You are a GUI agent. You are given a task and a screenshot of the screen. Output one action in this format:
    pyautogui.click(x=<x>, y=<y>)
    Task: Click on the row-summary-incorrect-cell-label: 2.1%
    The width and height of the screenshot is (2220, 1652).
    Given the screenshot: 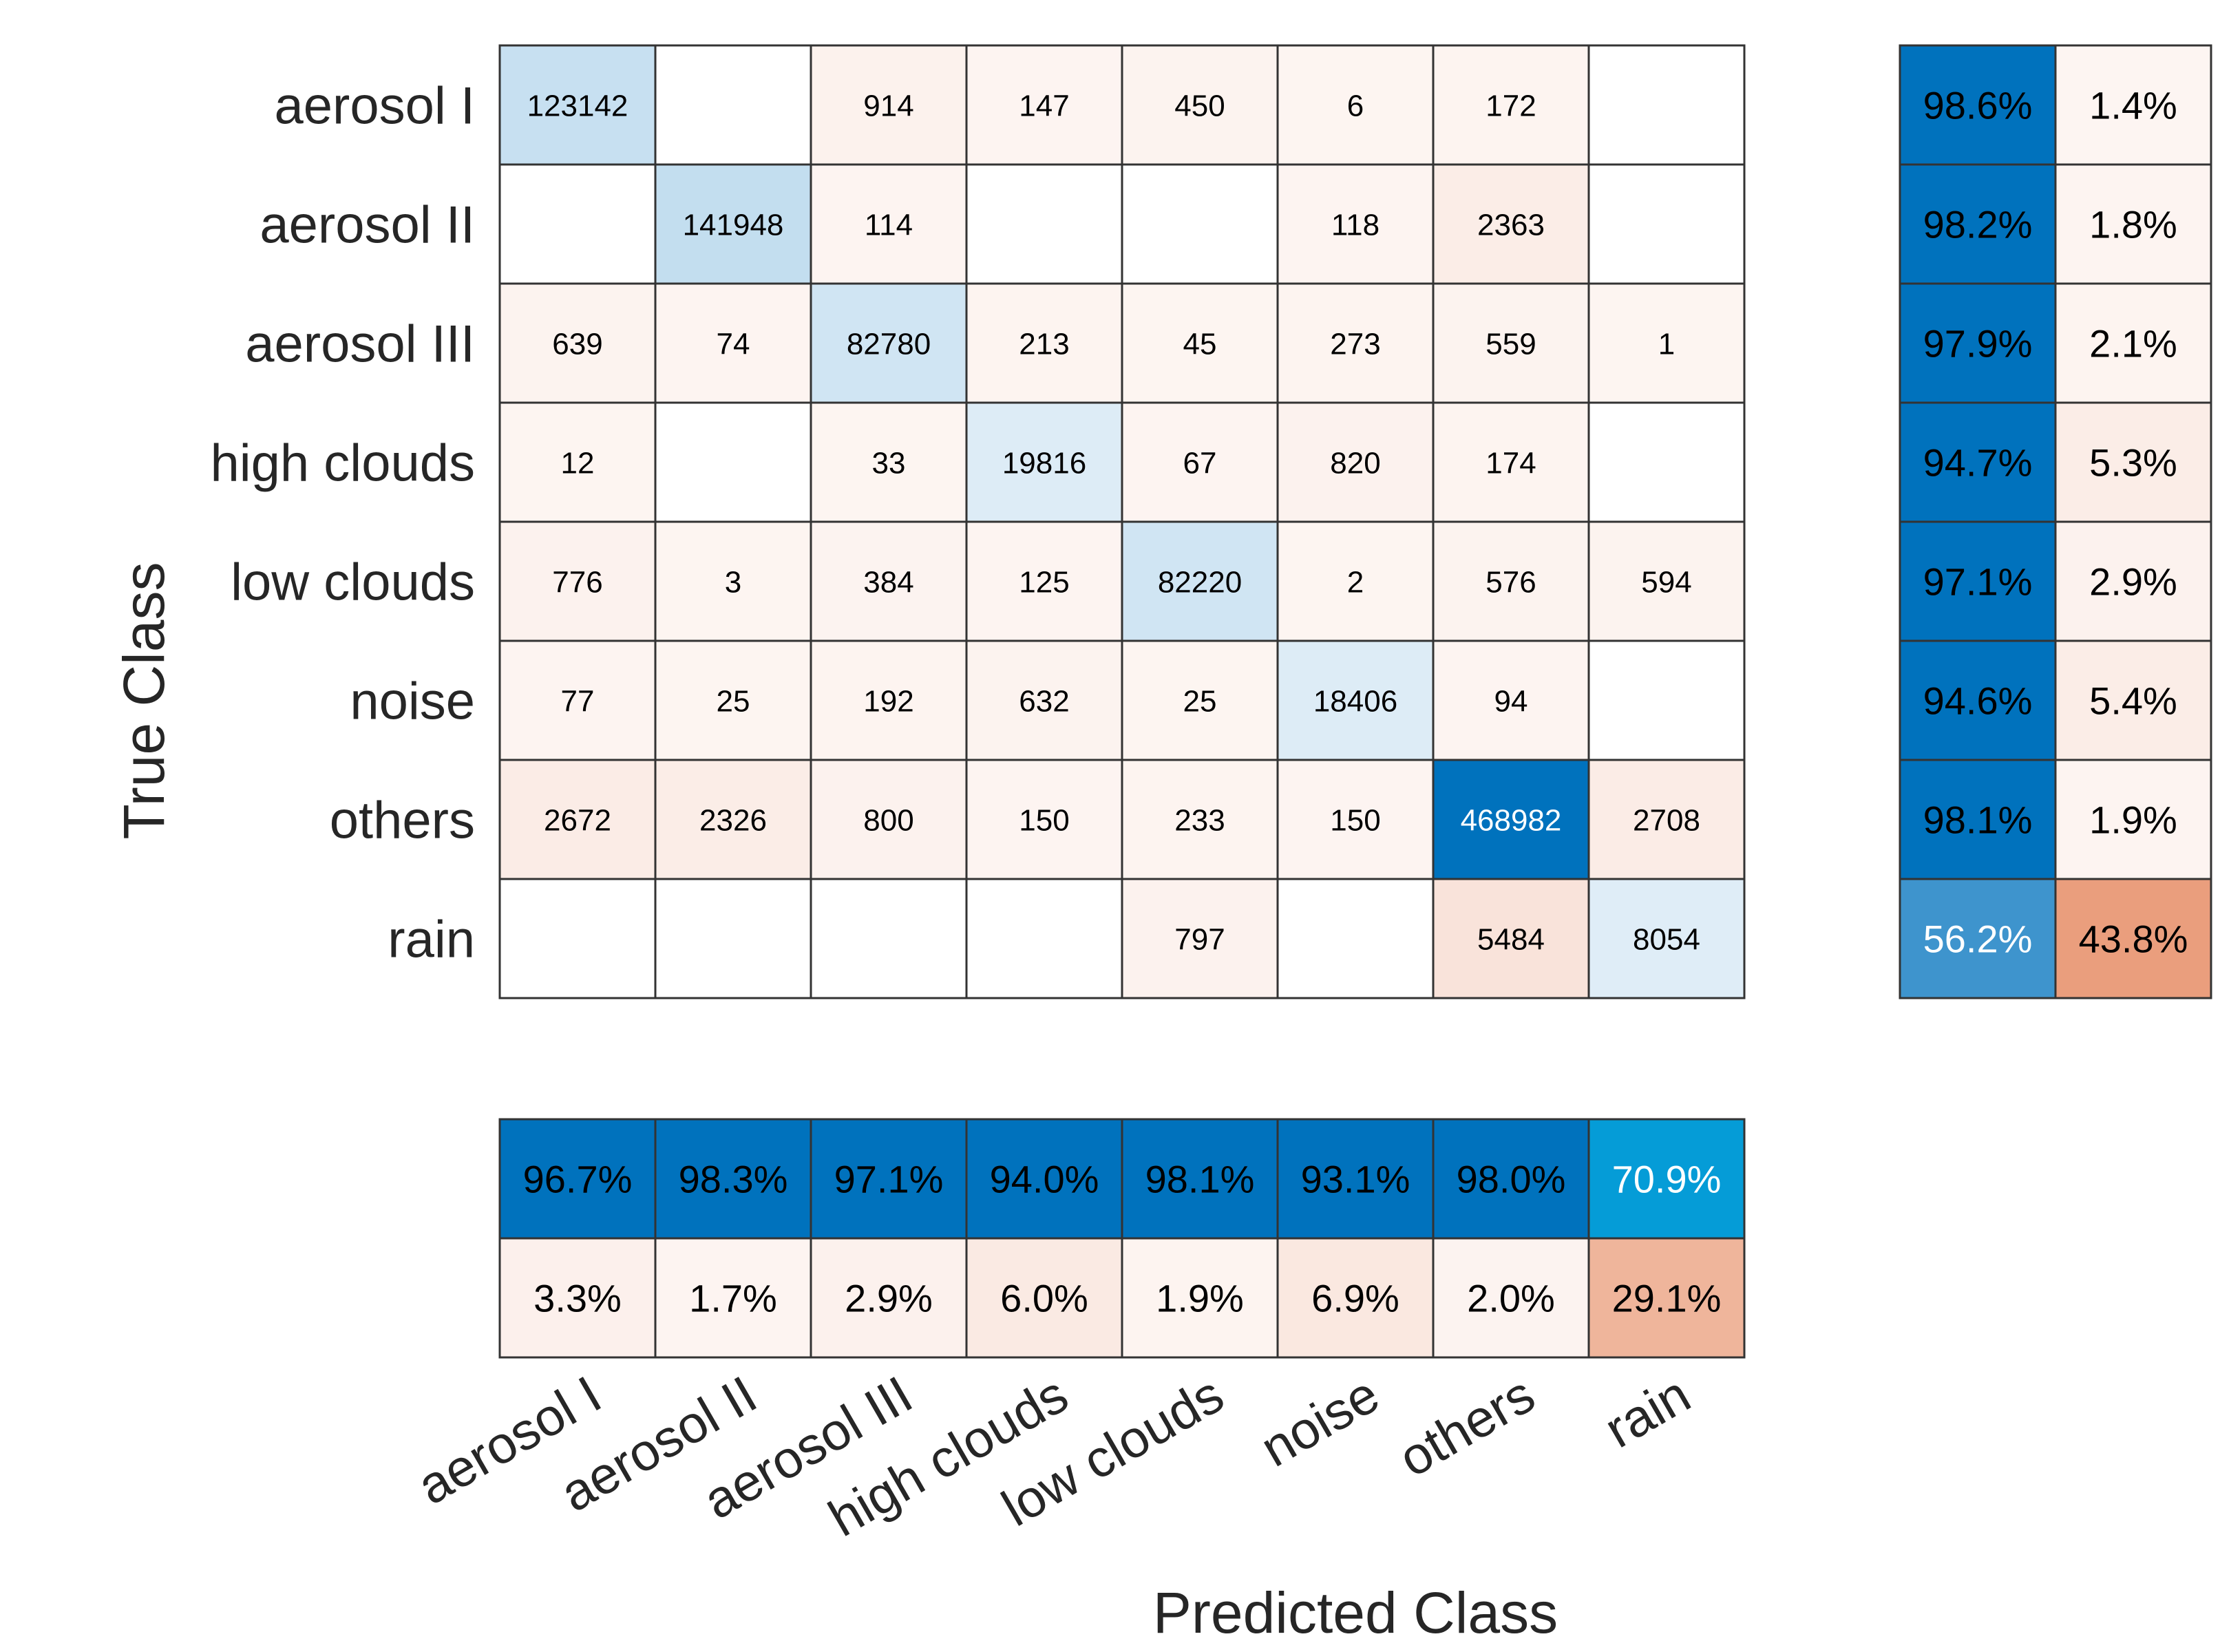 What is the action you would take?
    pyautogui.click(x=2133, y=344)
    